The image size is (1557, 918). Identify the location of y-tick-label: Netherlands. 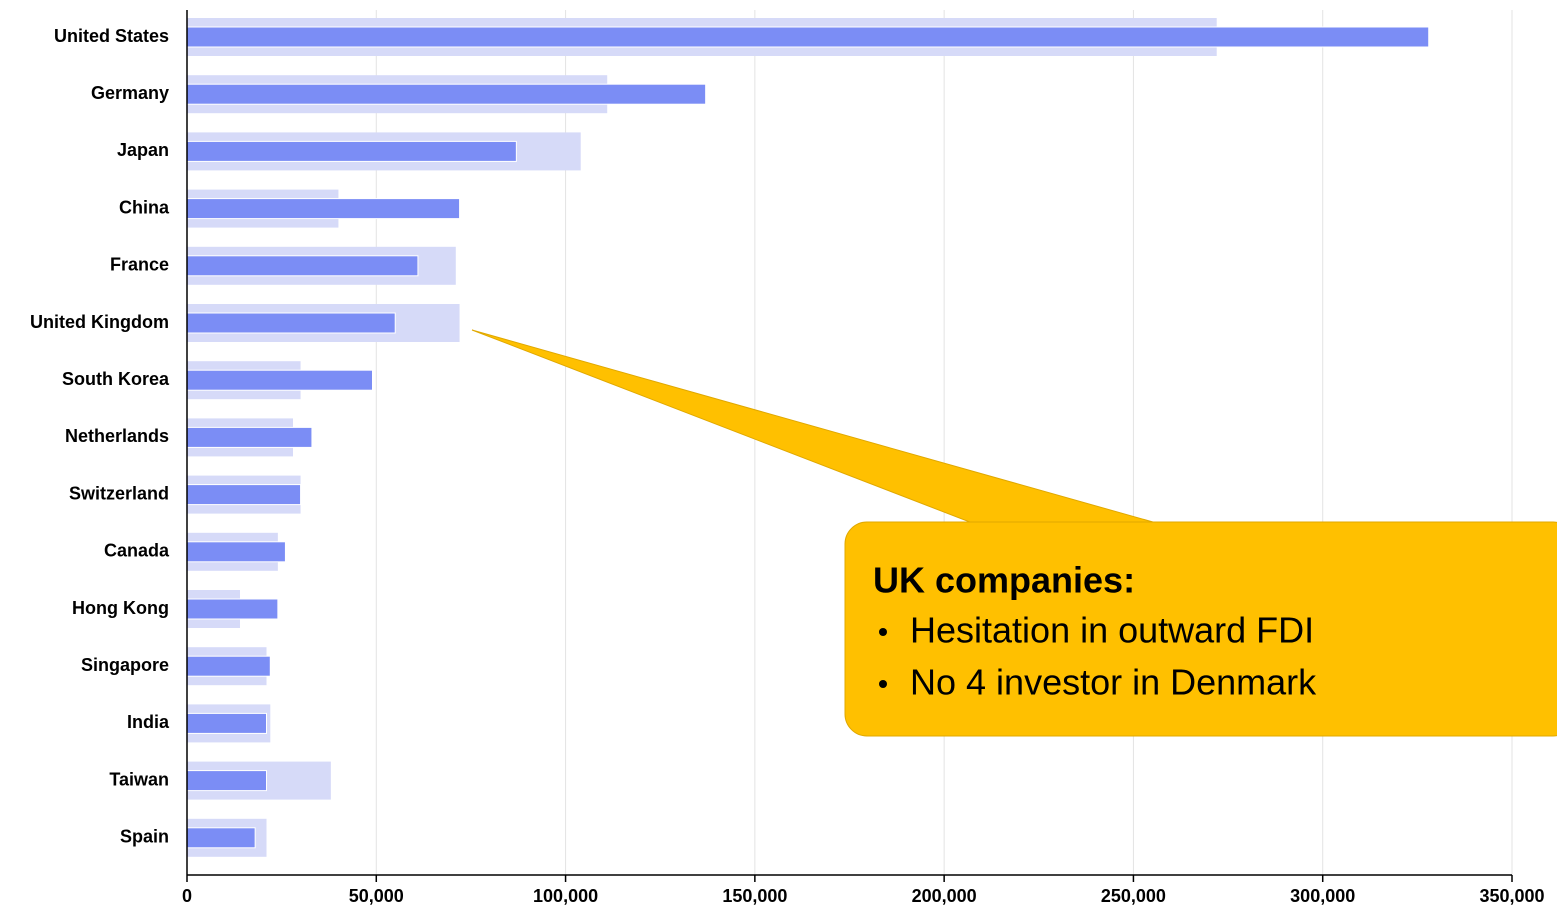
(117, 436).